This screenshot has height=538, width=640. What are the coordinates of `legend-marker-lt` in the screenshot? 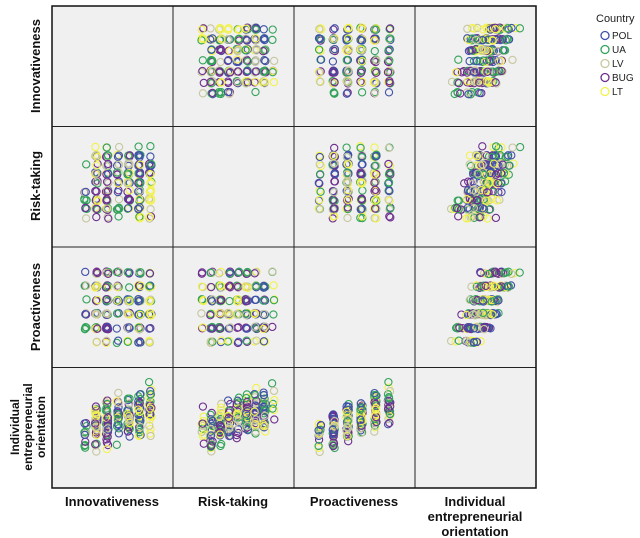 It's located at (605, 91).